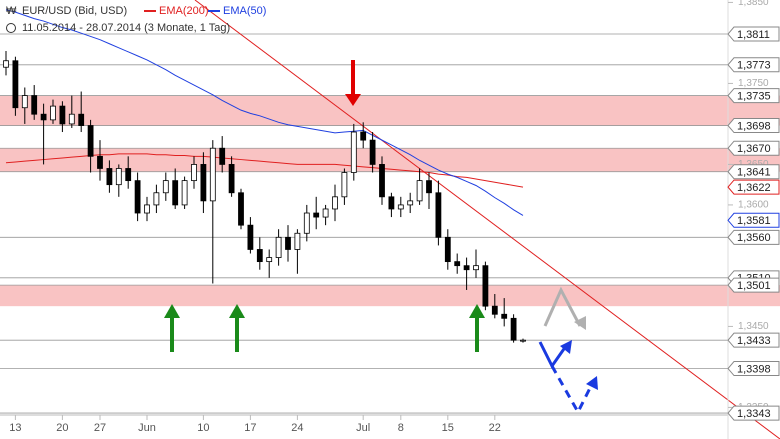 The width and height of the screenshot is (780, 439). What do you see at coordinates (754, 66) in the screenshot?
I see `level-label: 1,3773` at bounding box center [754, 66].